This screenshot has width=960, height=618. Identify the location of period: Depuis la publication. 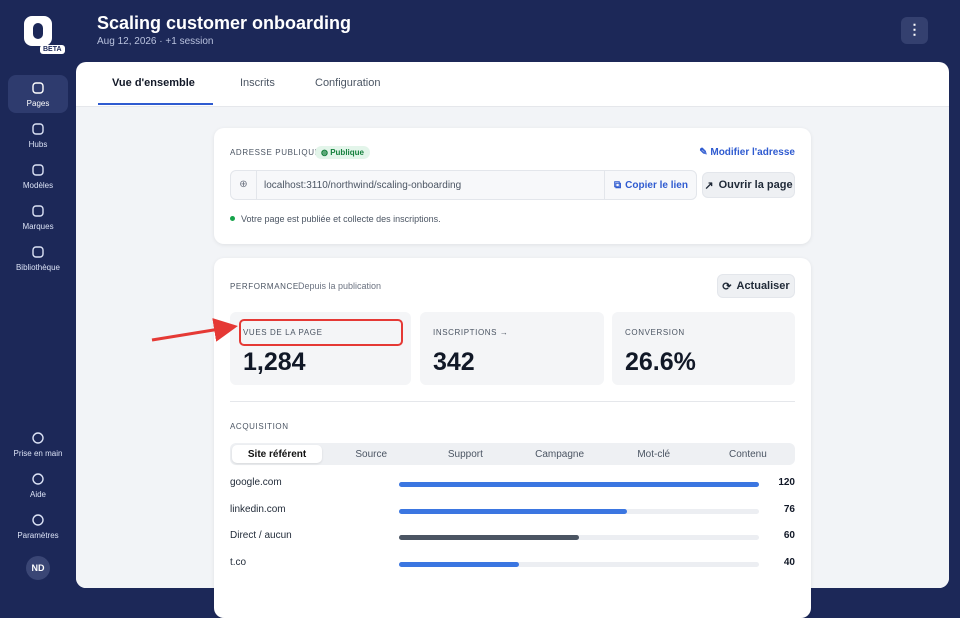
(340, 286).